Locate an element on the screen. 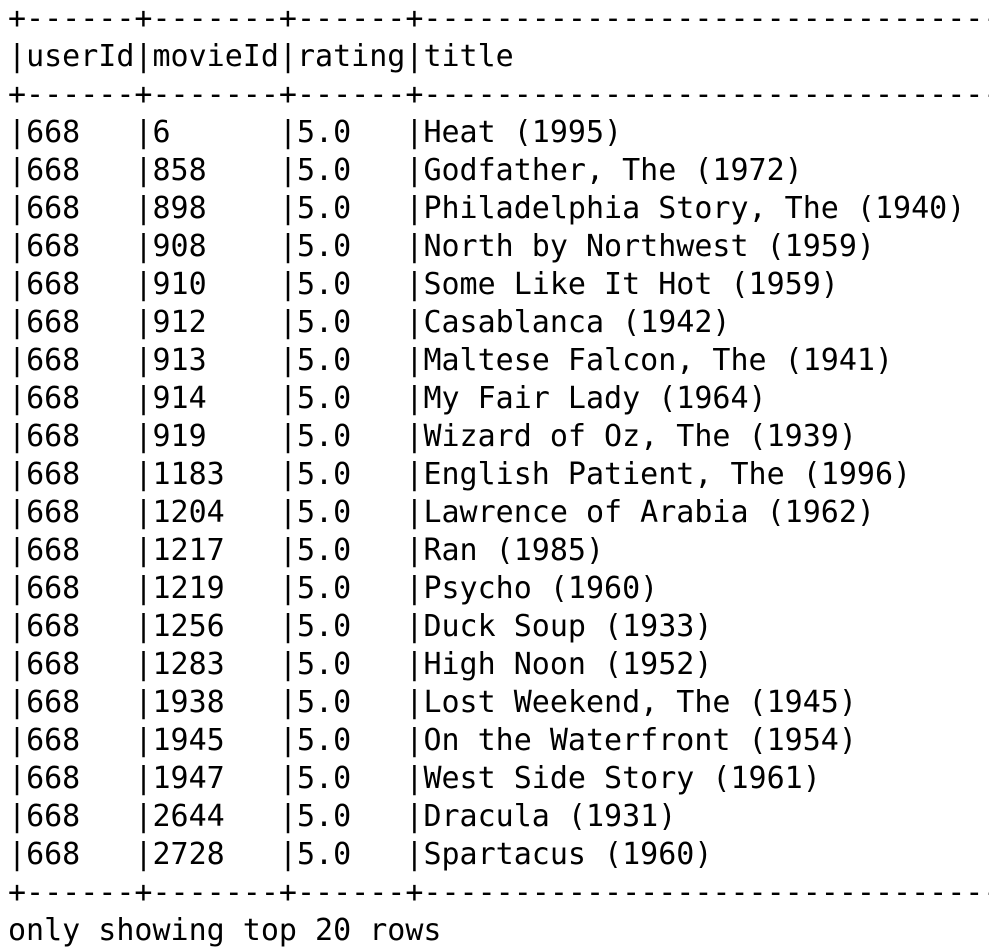 The width and height of the screenshot is (989, 950). table-cell-3: Psycho (1960) is located at coordinates (706, 588).